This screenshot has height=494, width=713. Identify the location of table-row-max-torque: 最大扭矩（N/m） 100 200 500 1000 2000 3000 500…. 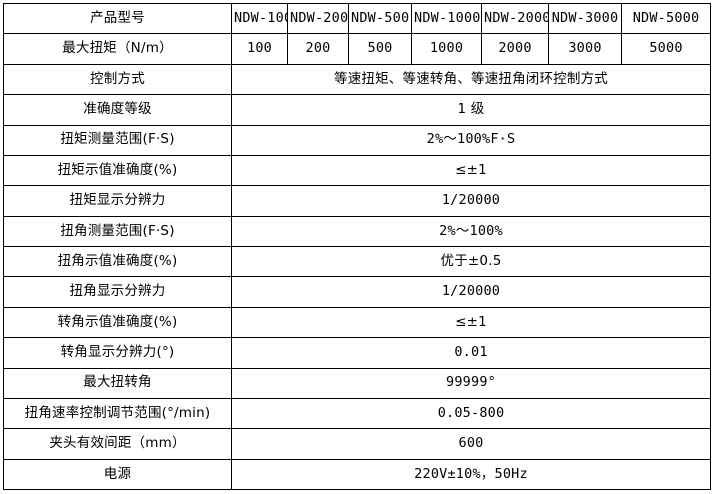
(357, 49).